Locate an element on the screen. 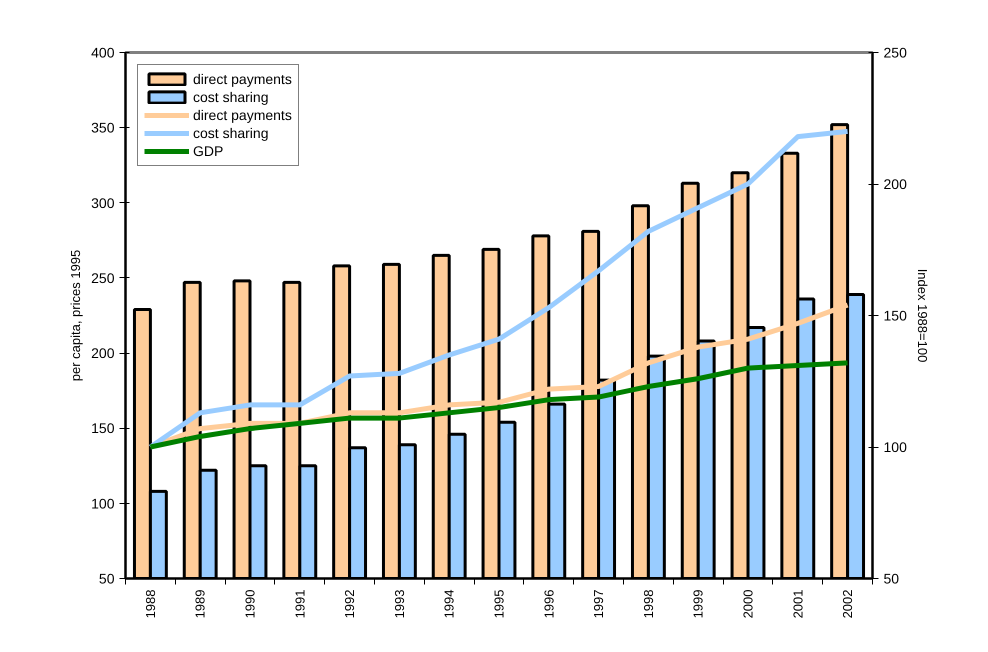 The image size is (988, 652). legend-label: GDP is located at coordinates (208, 151).